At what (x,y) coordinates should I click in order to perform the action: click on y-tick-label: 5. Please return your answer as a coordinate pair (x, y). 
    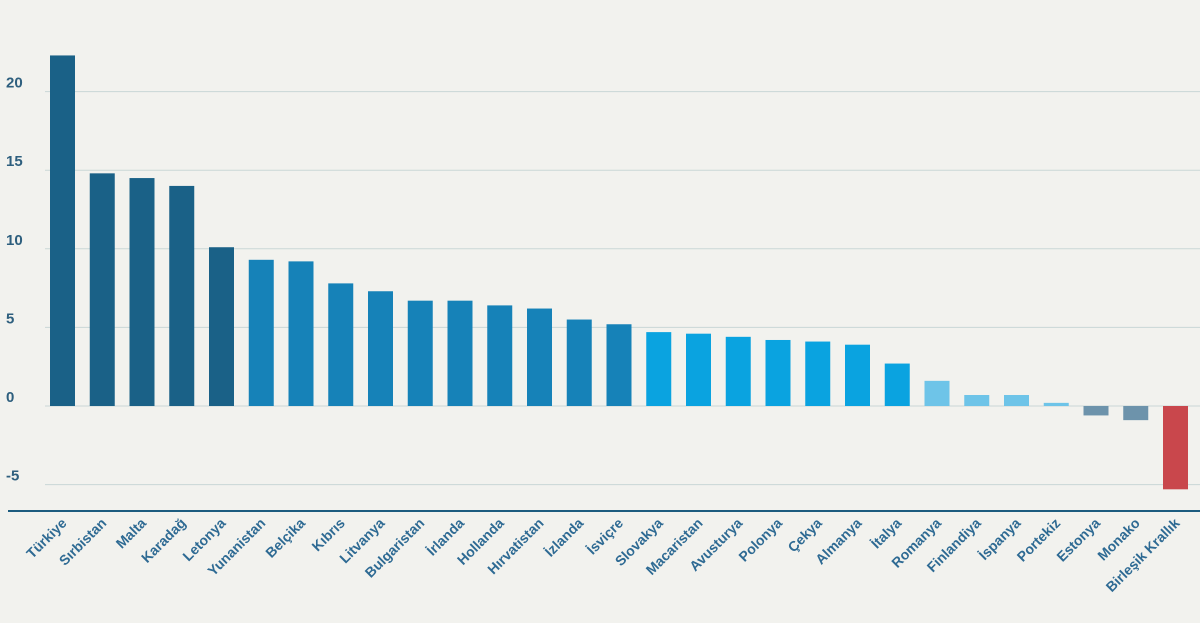
    Looking at the image, I should click on (10, 318).